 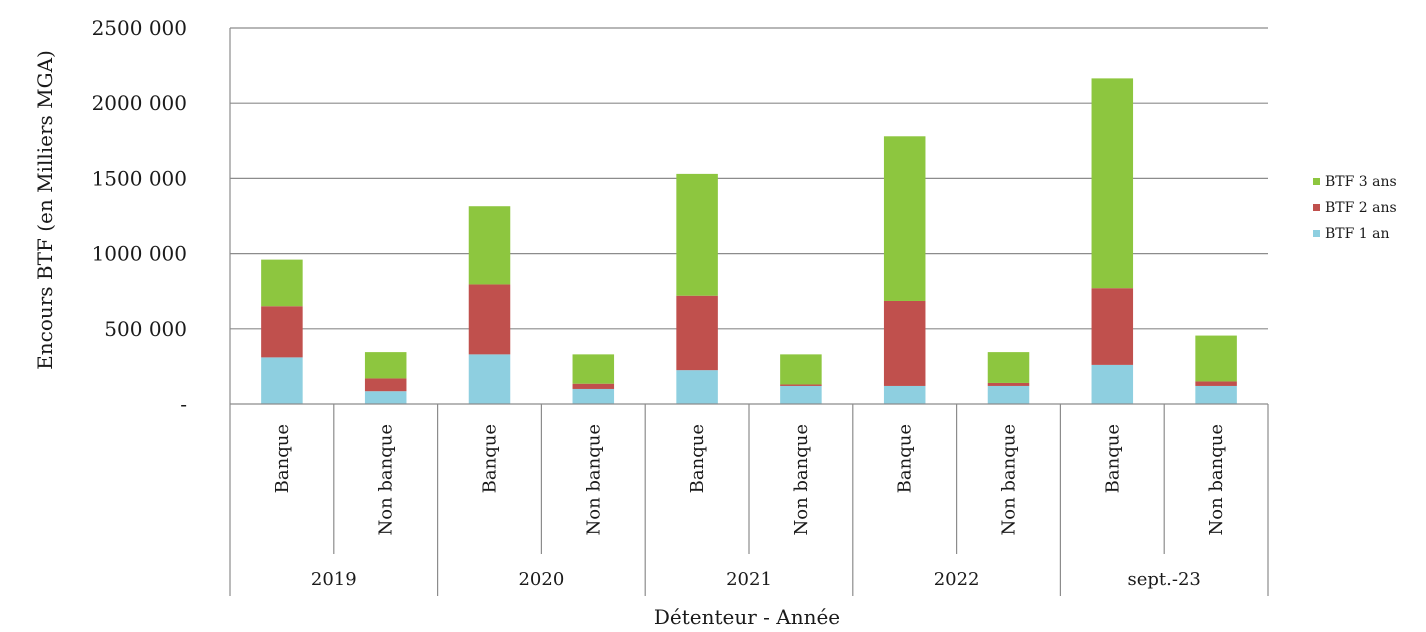 What do you see at coordinates (541, 579) in the screenshot?
I see `group-label: 2020` at bounding box center [541, 579].